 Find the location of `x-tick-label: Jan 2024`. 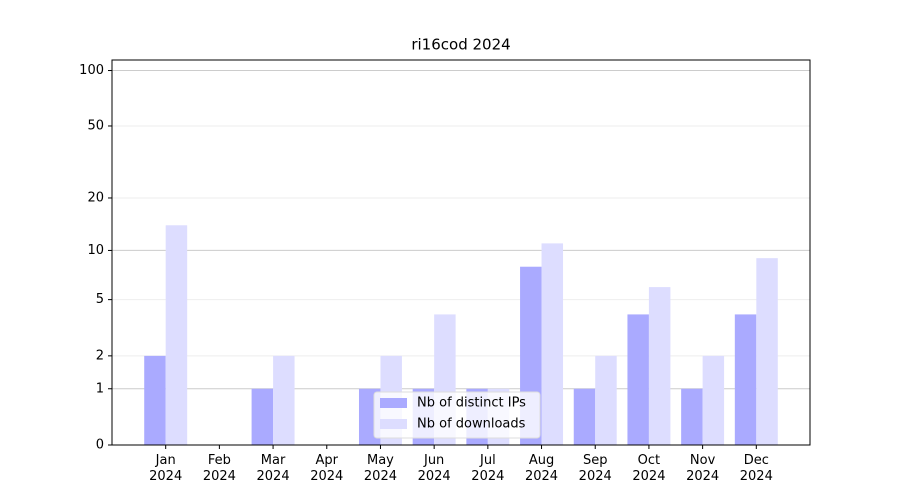

x-tick-label: Jan 2024 is located at coordinates (166, 468).